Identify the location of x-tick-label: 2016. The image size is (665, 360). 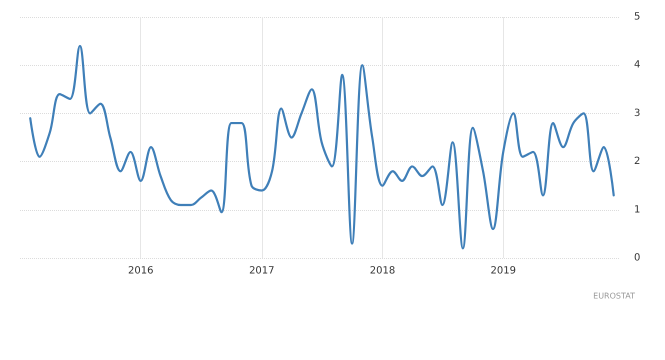
(141, 271).